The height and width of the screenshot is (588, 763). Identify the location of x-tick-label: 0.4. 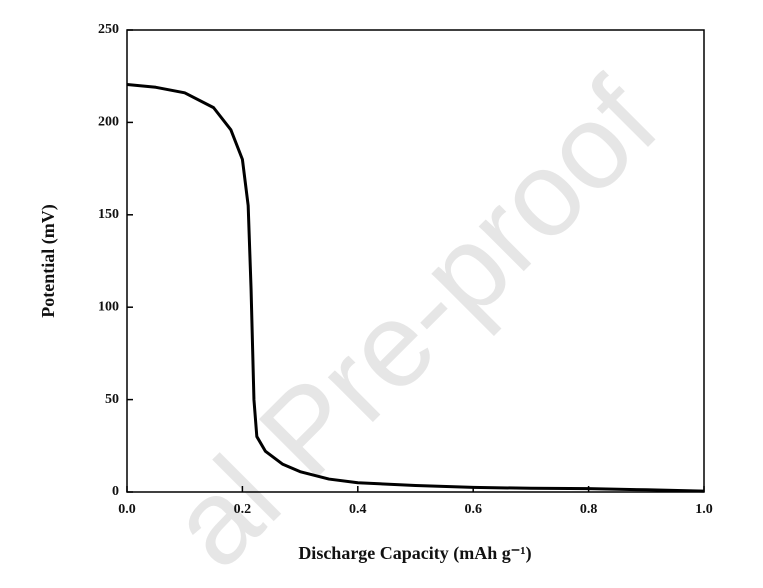
(358, 509).